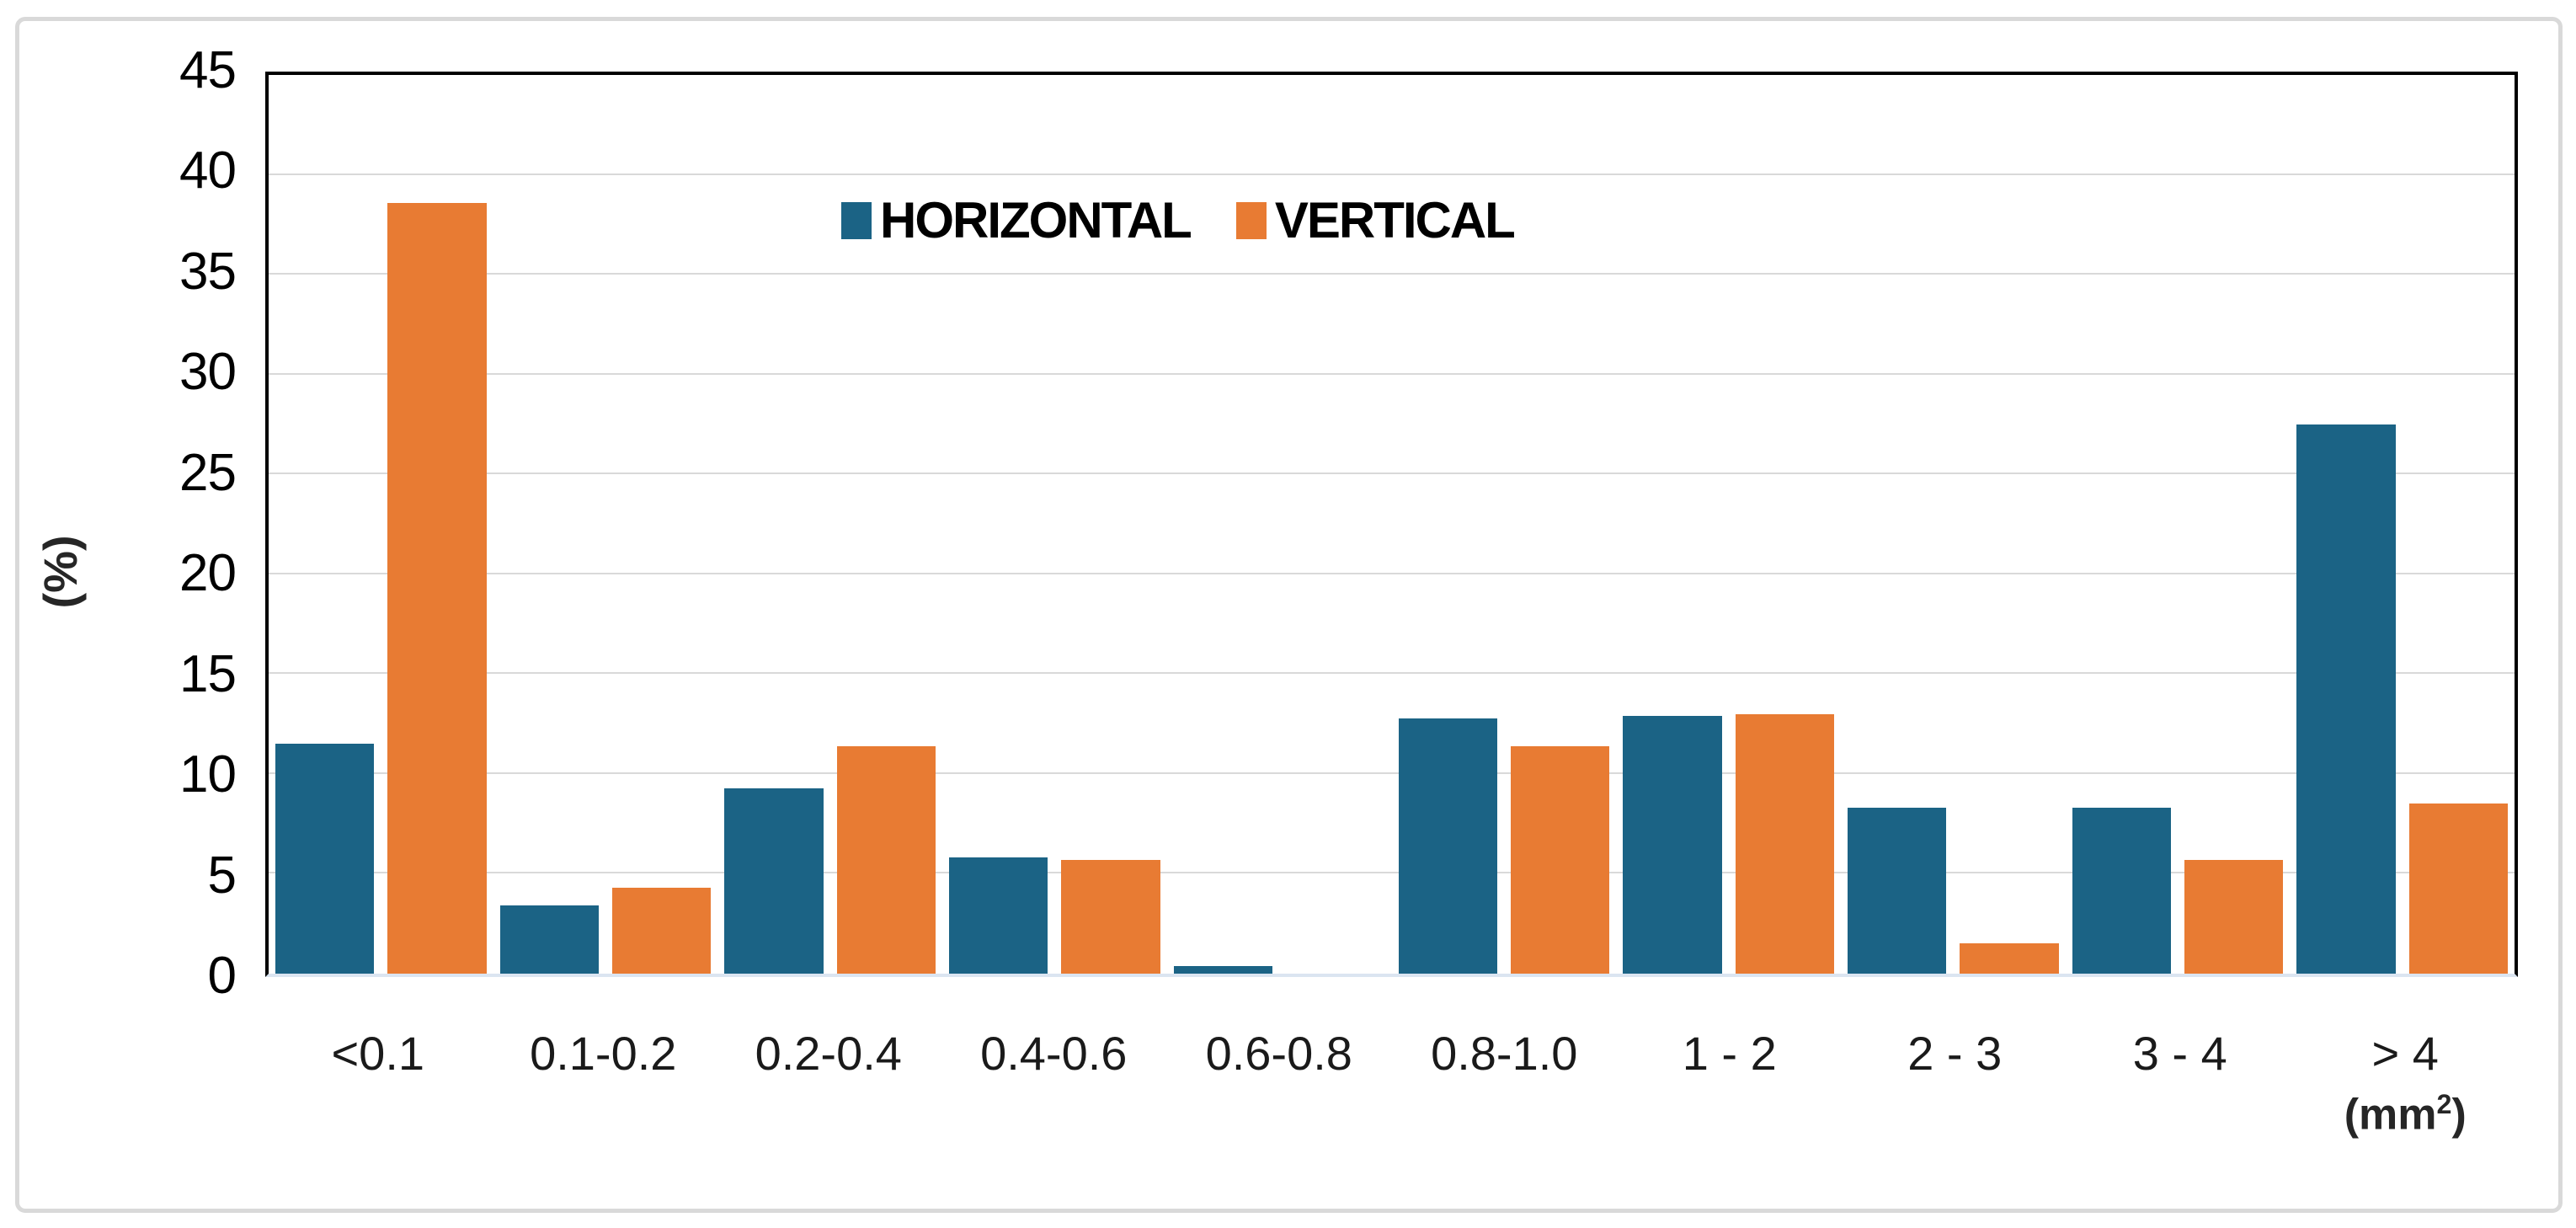 Image resolution: width=2576 pixels, height=1228 pixels. What do you see at coordinates (2405, 1053) in the screenshot?
I see `x-tick-label: > 4` at bounding box center [2405, 1053].